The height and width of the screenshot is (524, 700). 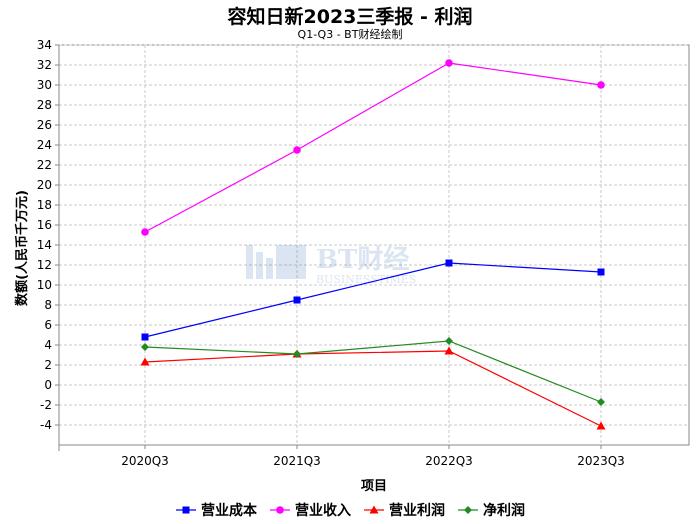 What do you see at coordinates (48, 385) in the screenshot?
I see `y-tick-label: 0` at bounding box center [48, 385].